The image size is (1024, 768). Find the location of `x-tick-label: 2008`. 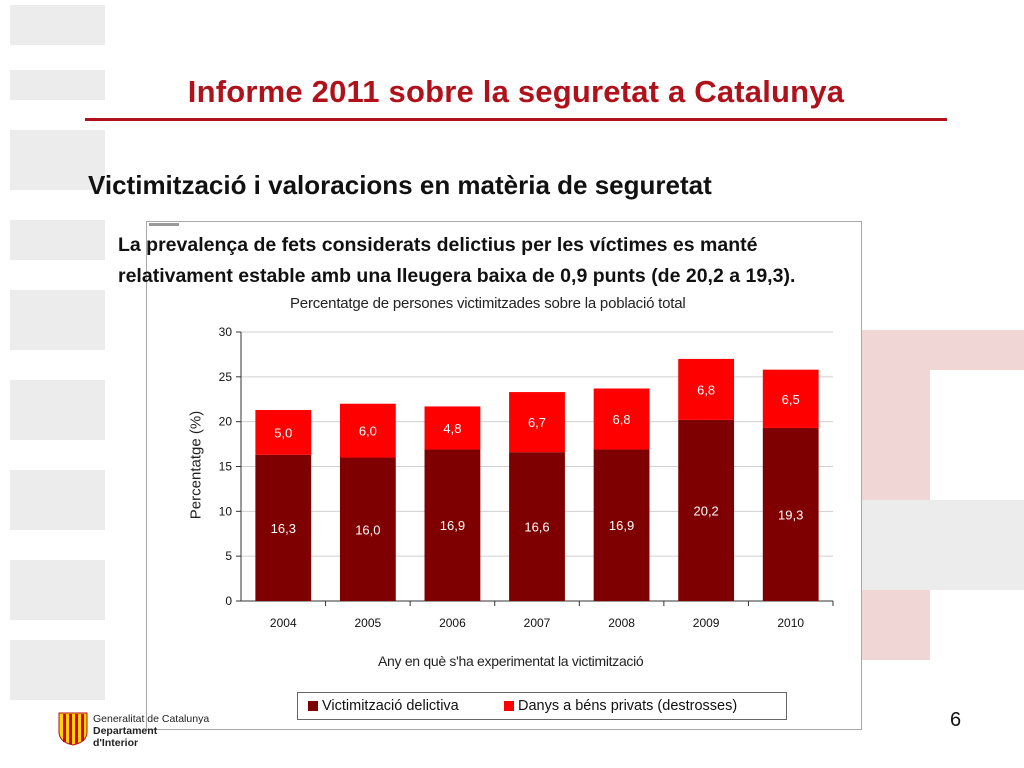

x-tick-label: 2008 is located at coordinates (621, 623).